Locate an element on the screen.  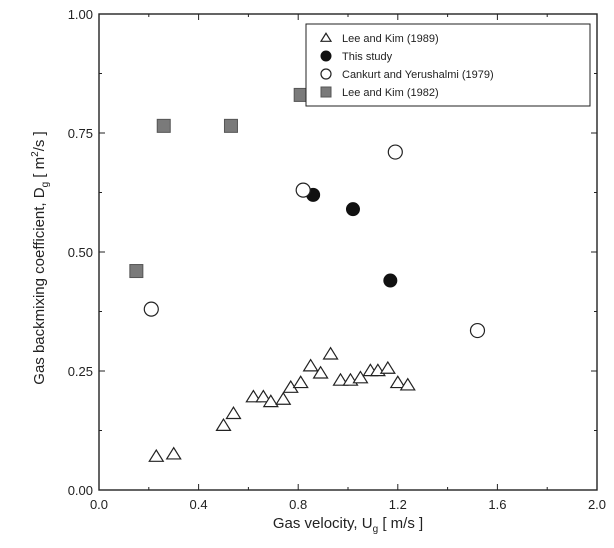
x-tick-label: 0.0 is located at coordinates (99, 504).